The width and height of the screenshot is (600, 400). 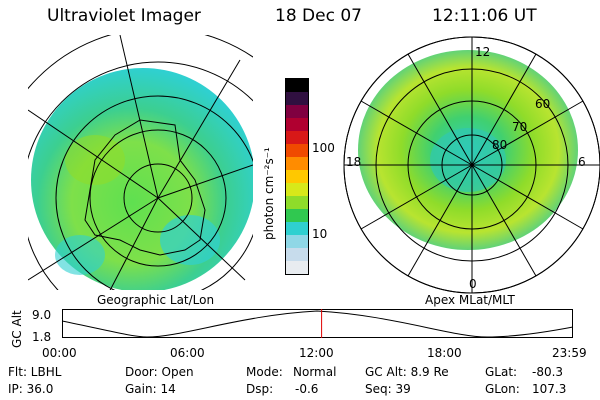 I want to click on glon-value: 107.3, so click(x=549, y=389).